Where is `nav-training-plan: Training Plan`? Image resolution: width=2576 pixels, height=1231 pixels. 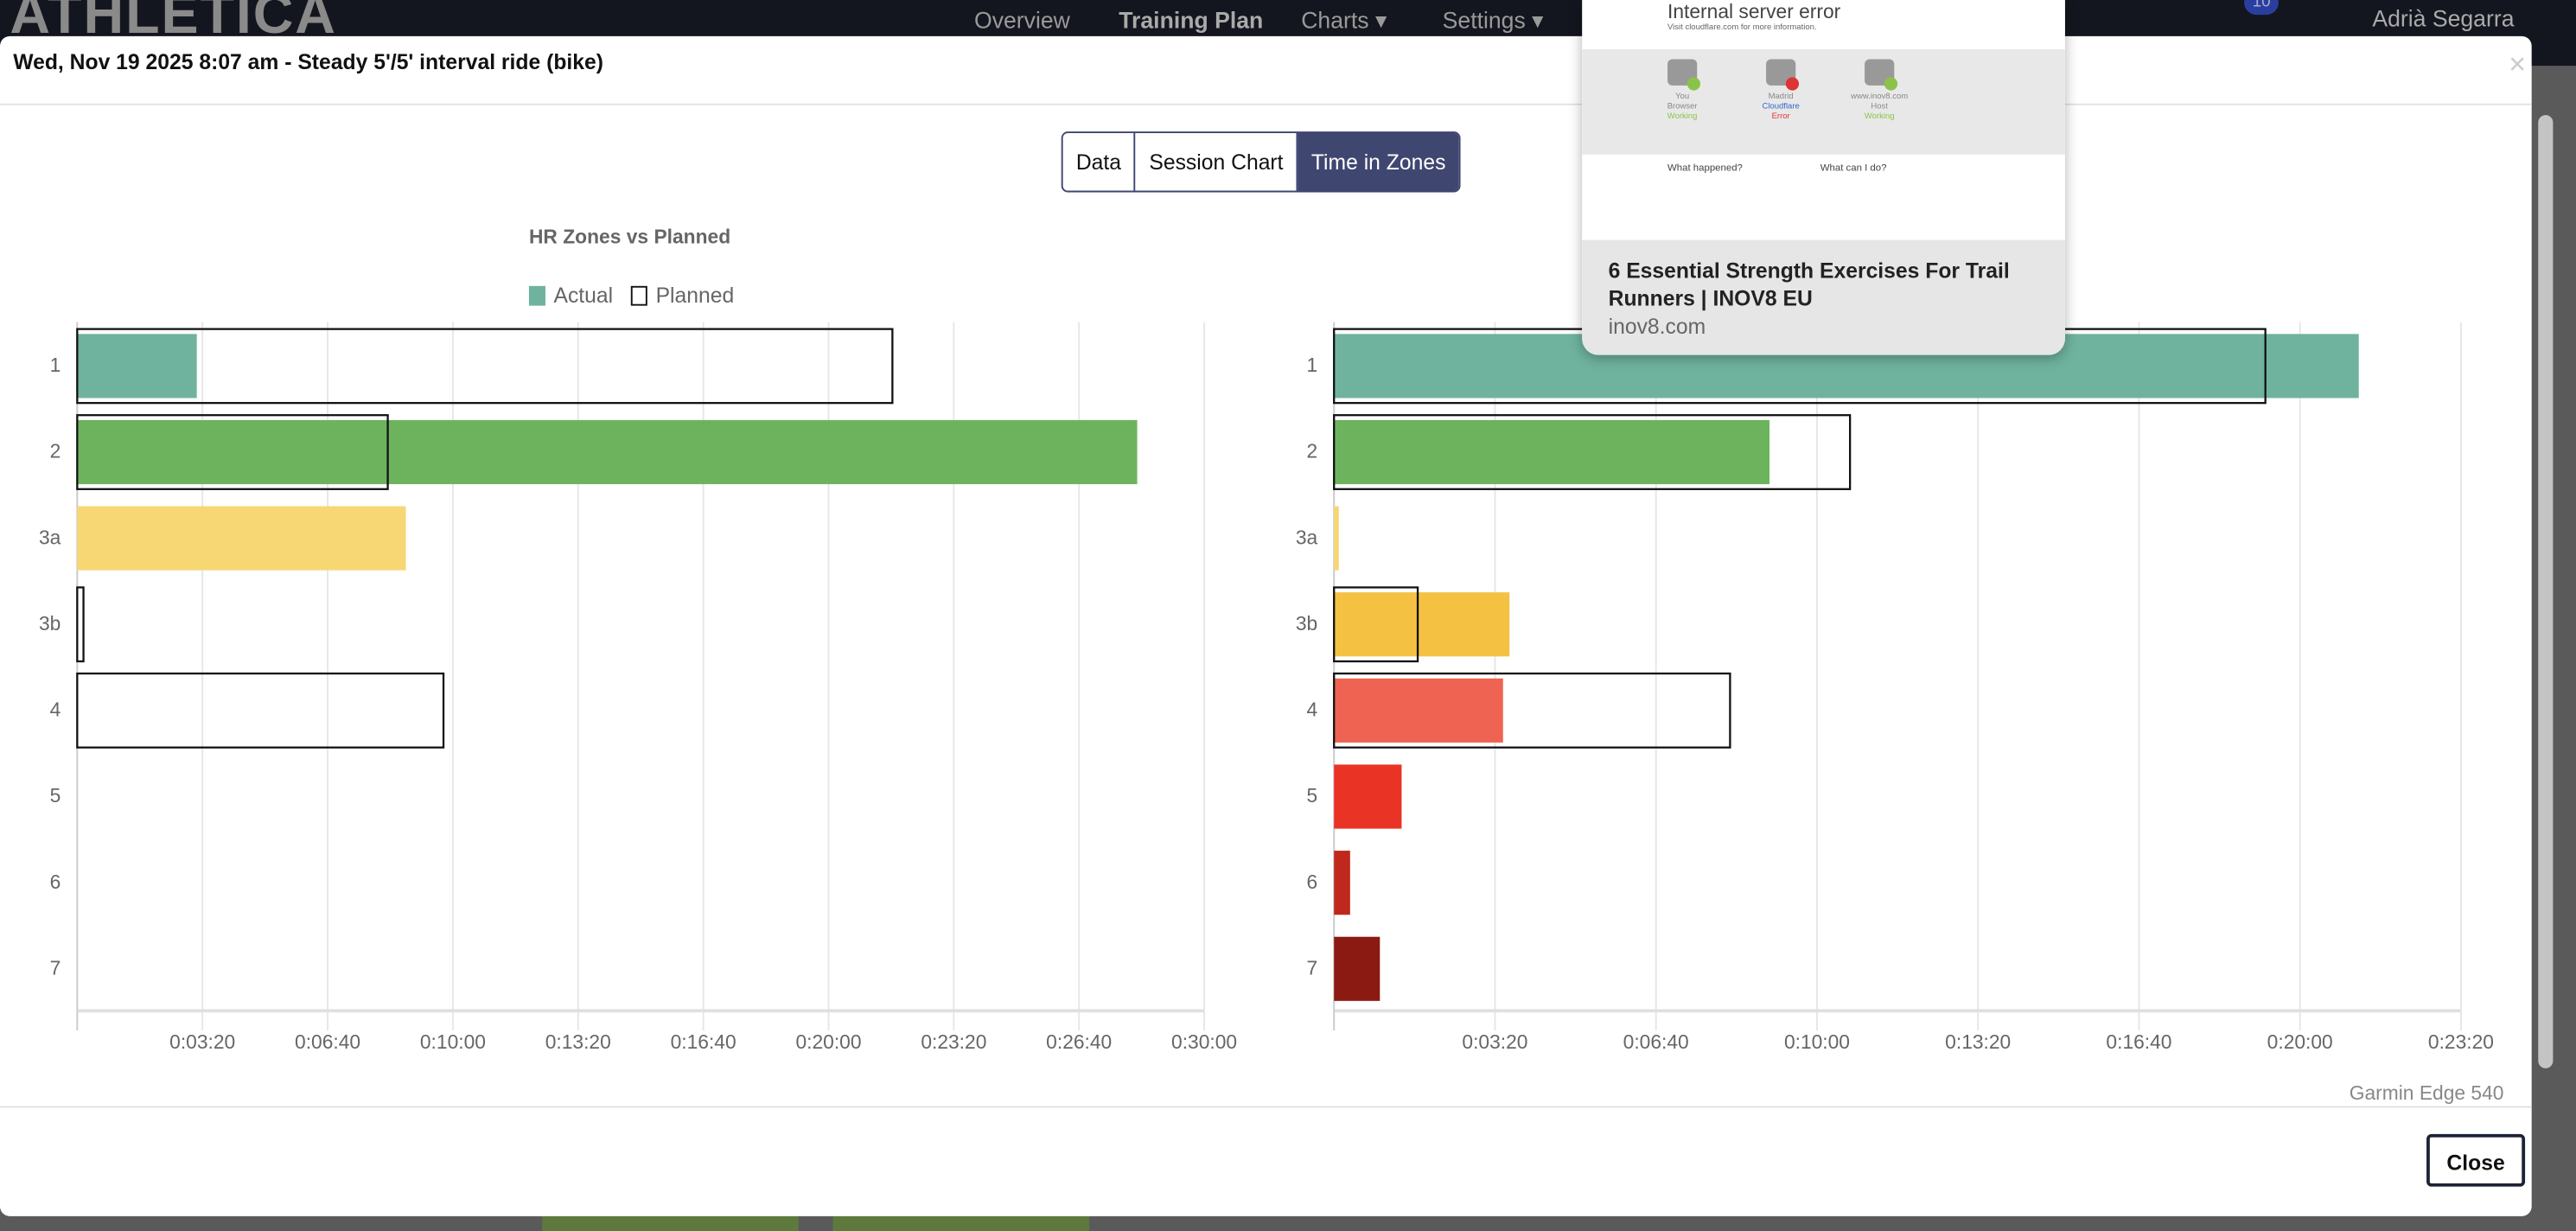
nav-training-plan: Training Plan is located at coordinates (1191, 20).